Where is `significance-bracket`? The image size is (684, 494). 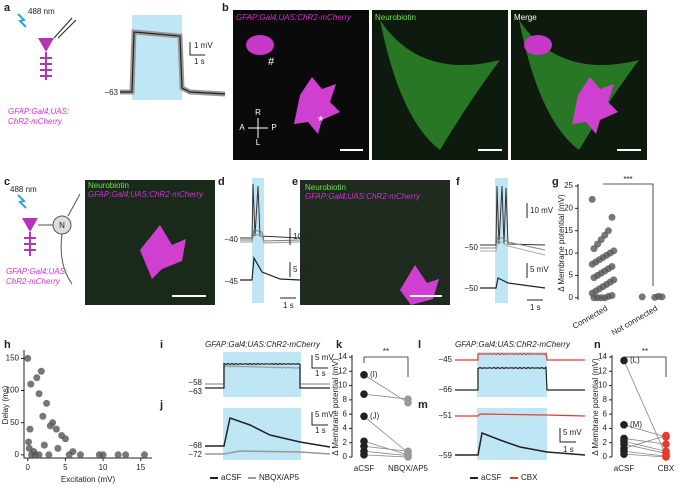 significance-bracket is located at coordinates (628, 234).